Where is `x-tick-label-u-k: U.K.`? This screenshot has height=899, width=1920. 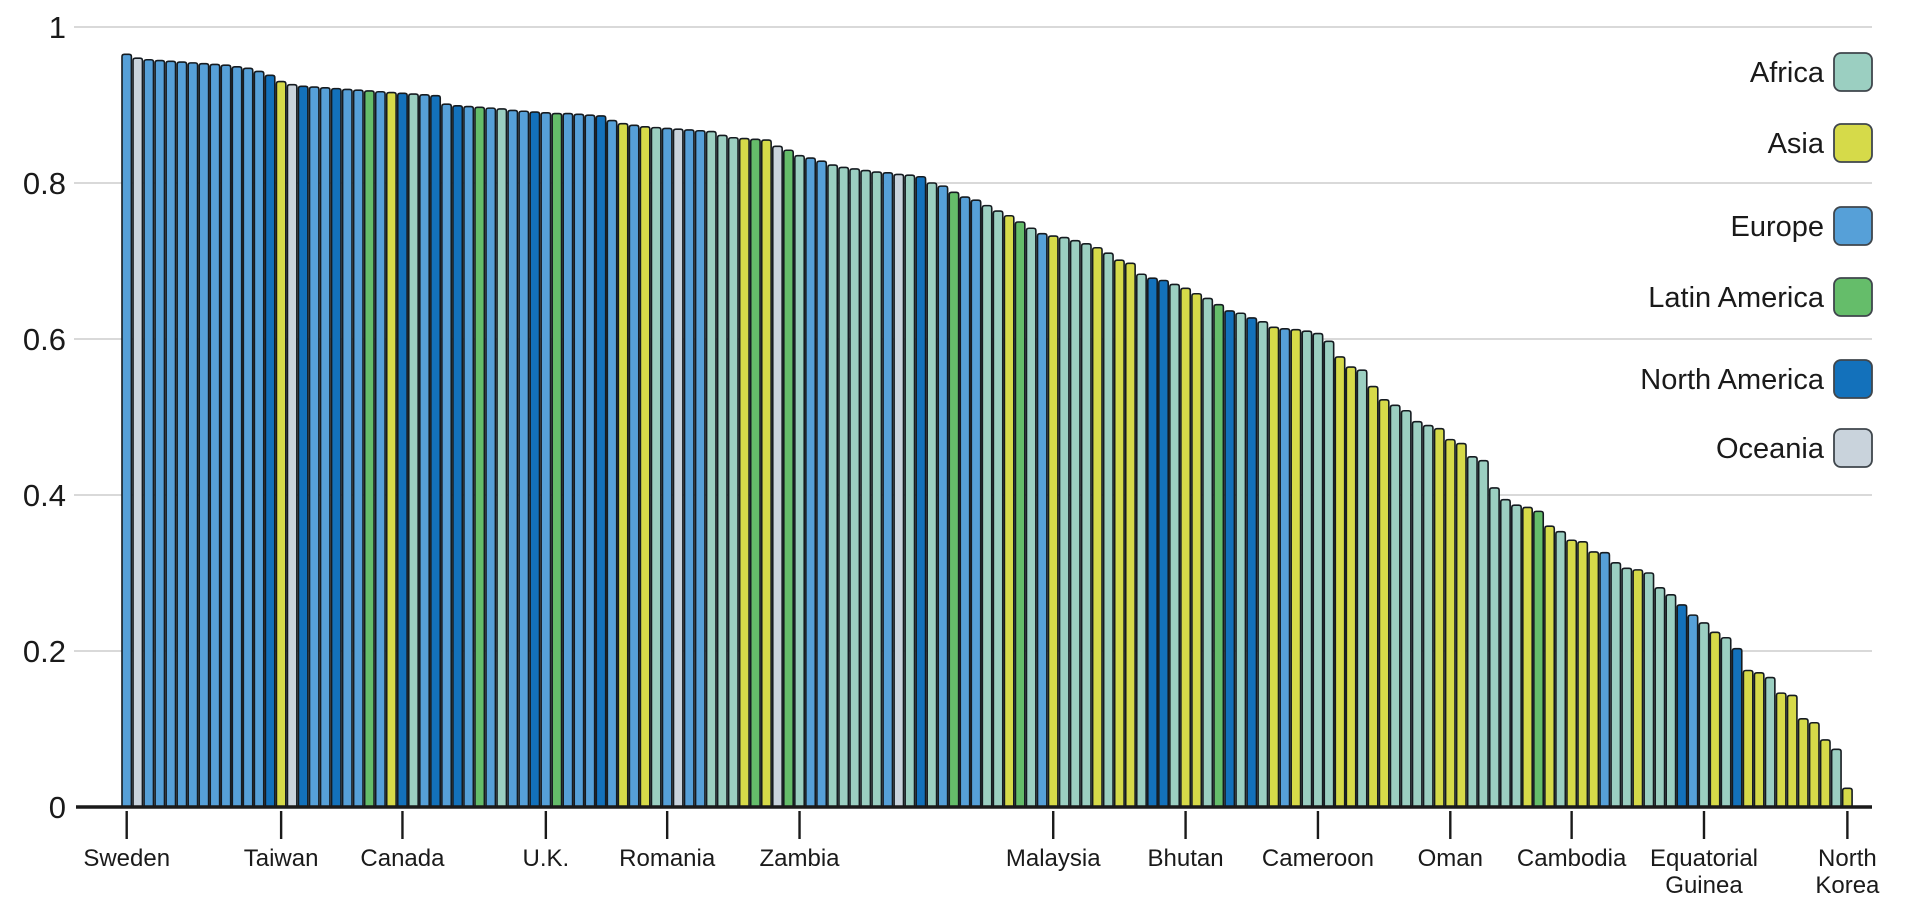 x-tick-label-u-k: U.K. is located at coordinates (545, 858).